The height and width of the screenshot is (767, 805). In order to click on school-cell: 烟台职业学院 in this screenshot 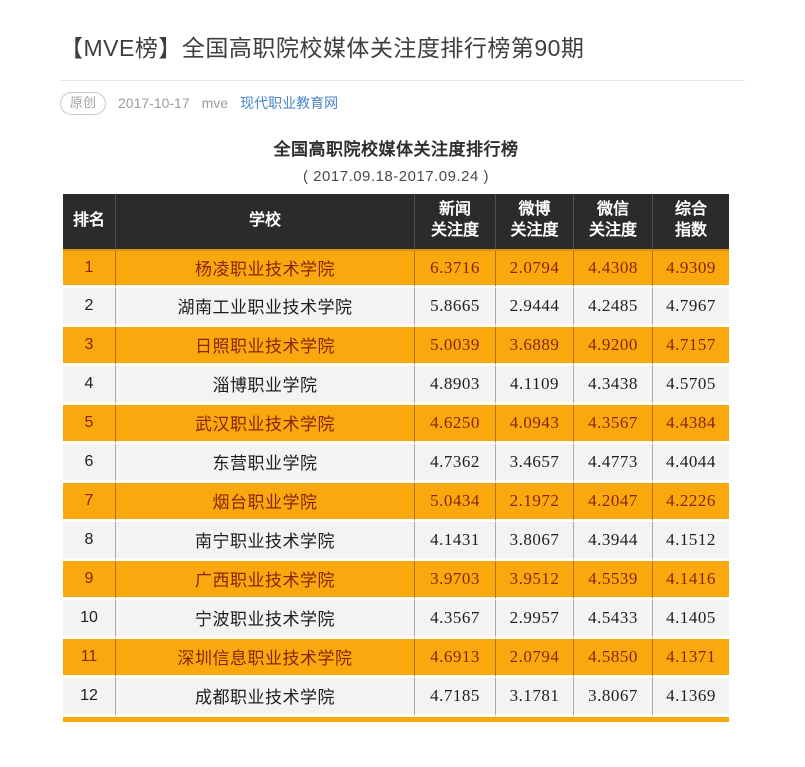, I will do `click(264, 502)`.